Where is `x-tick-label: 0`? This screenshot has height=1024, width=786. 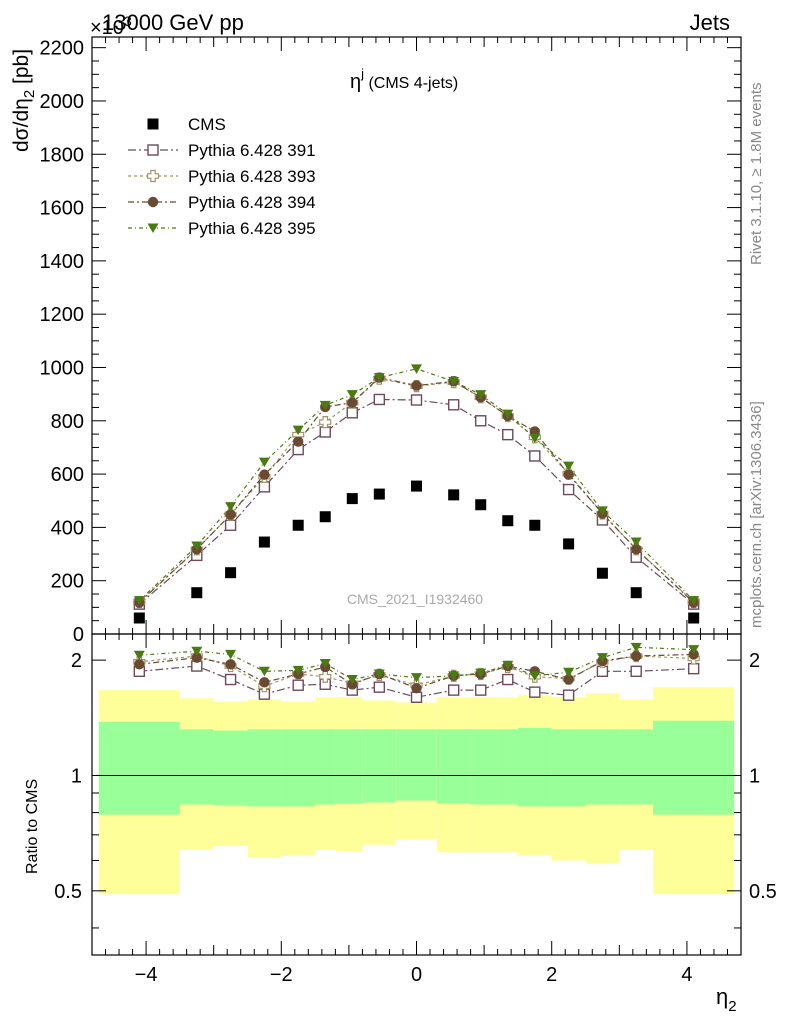
x-tick-label: 0 is located at coordinates (416, 975).